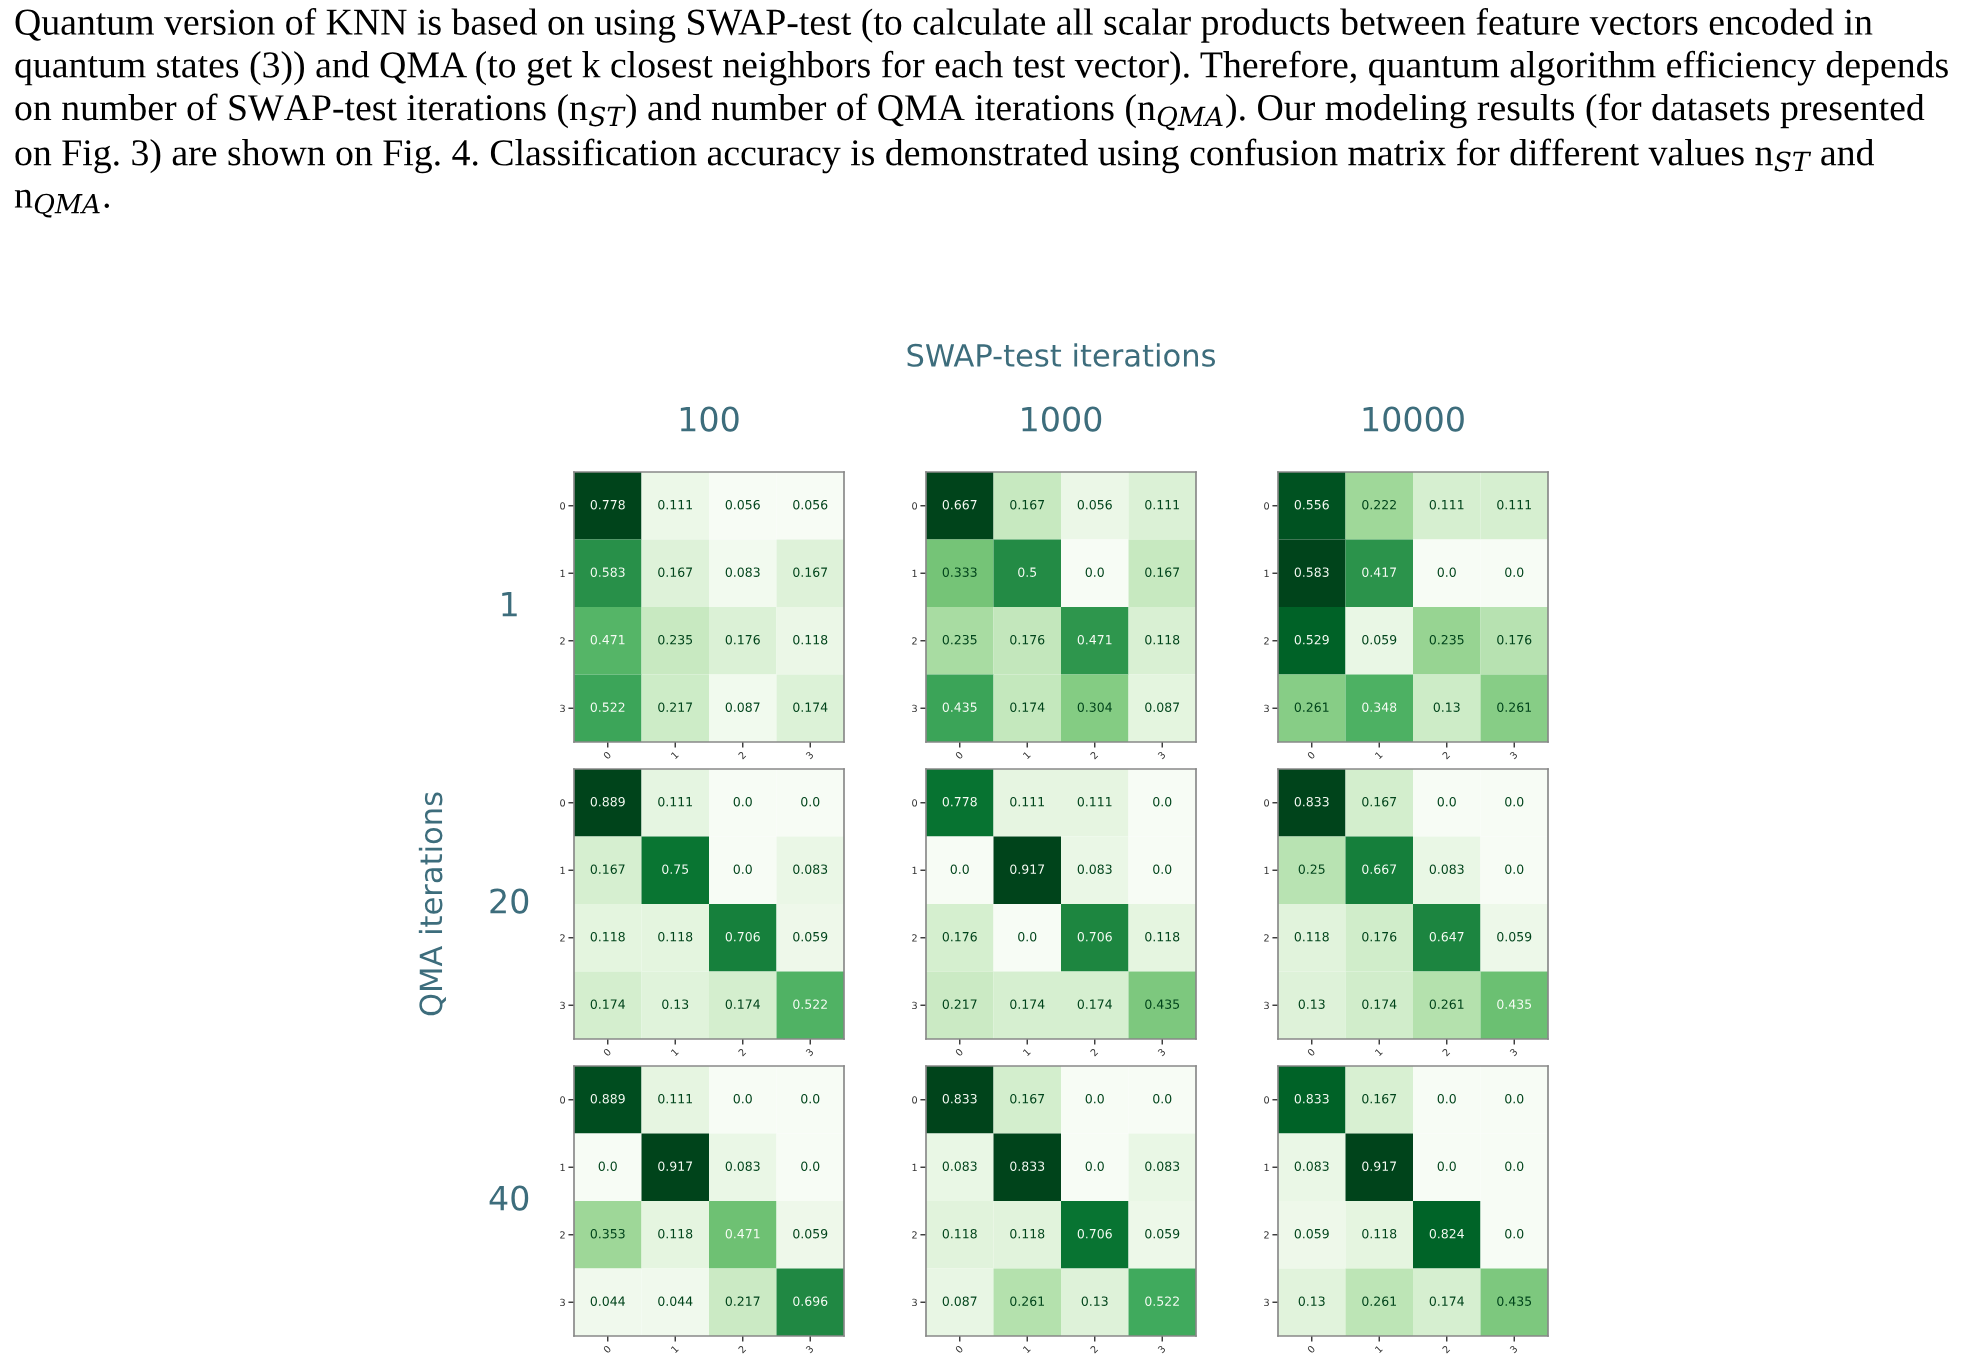 The width and height of the screenshot is (1970, 1364). What do you see at coordinates (1413, 419) in the screenshot?
I see `chart-title: 10000` at bounding box center [1413, 419].